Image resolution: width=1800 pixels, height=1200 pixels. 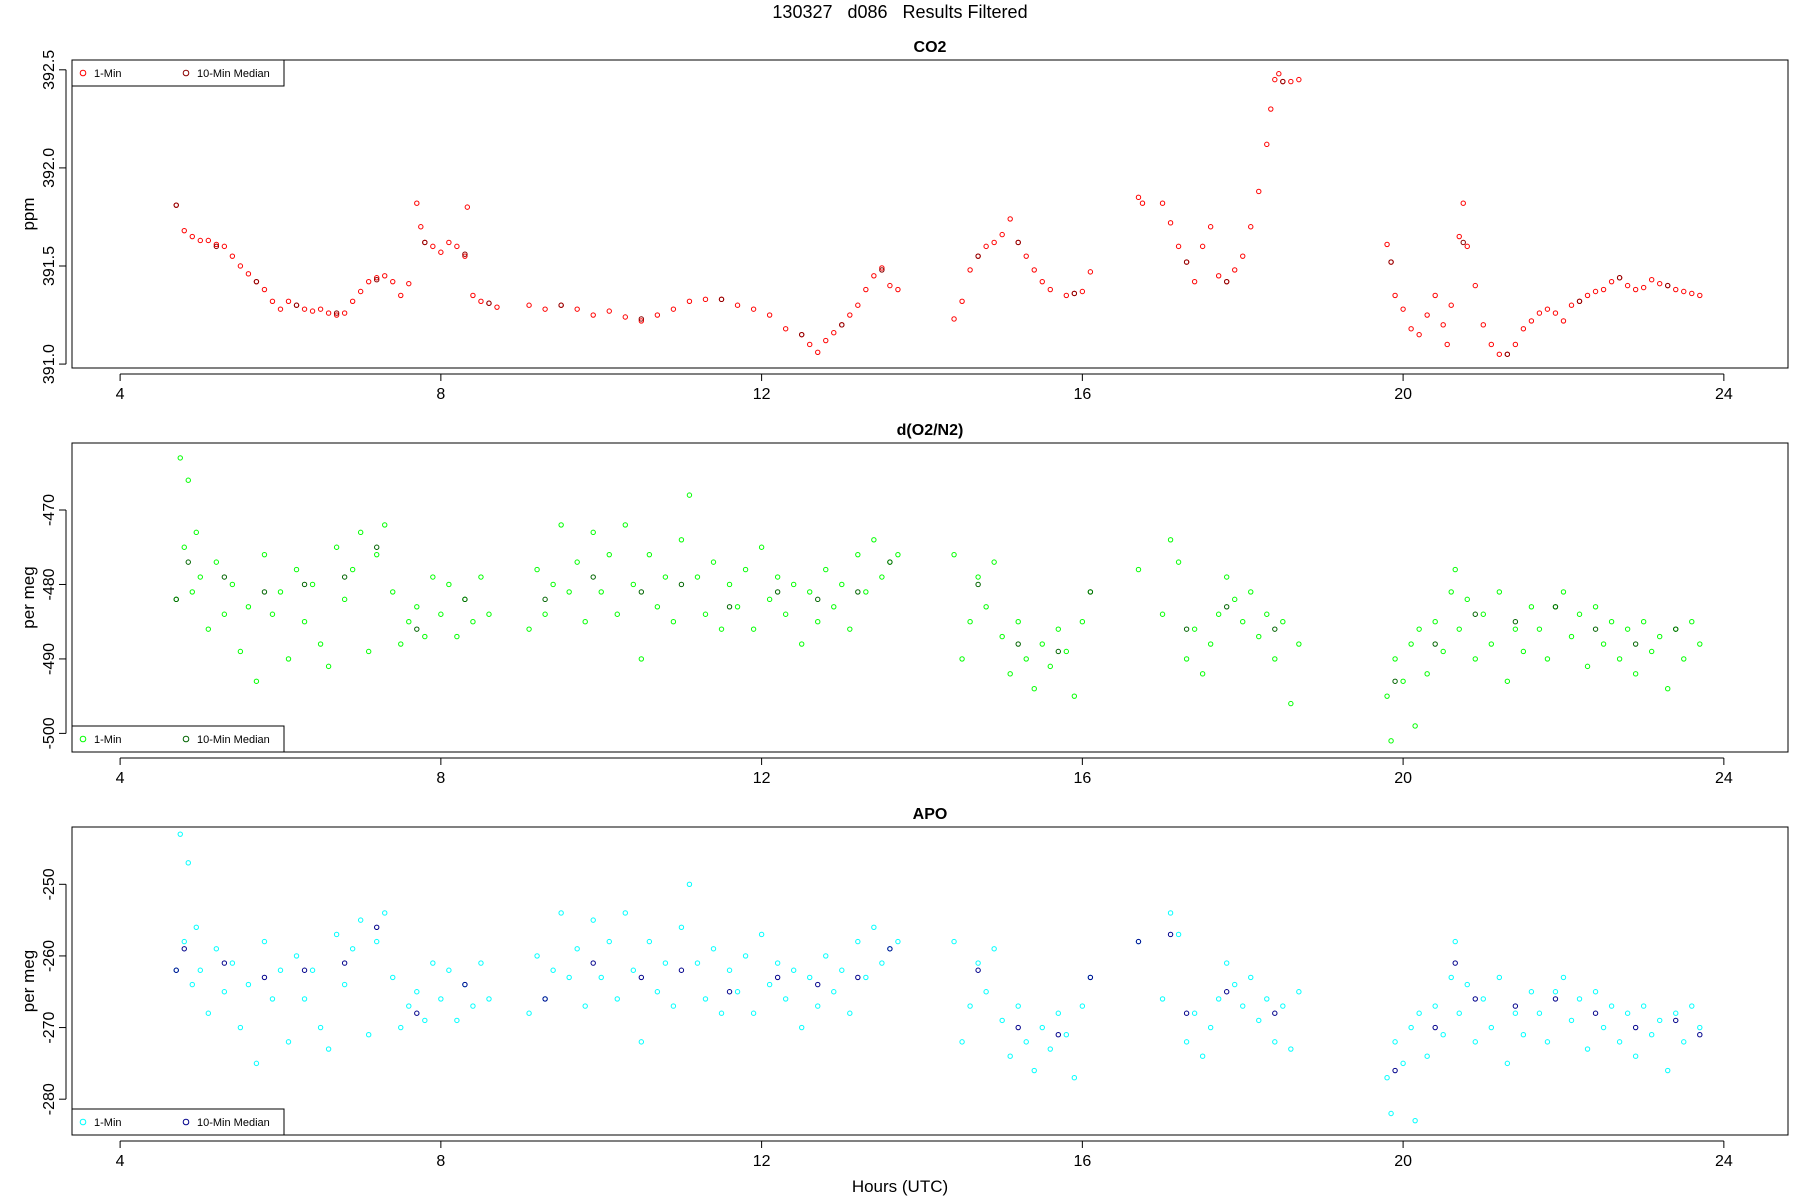 I want to click on x-tick-label: 24, so click(x=1724, y=394).